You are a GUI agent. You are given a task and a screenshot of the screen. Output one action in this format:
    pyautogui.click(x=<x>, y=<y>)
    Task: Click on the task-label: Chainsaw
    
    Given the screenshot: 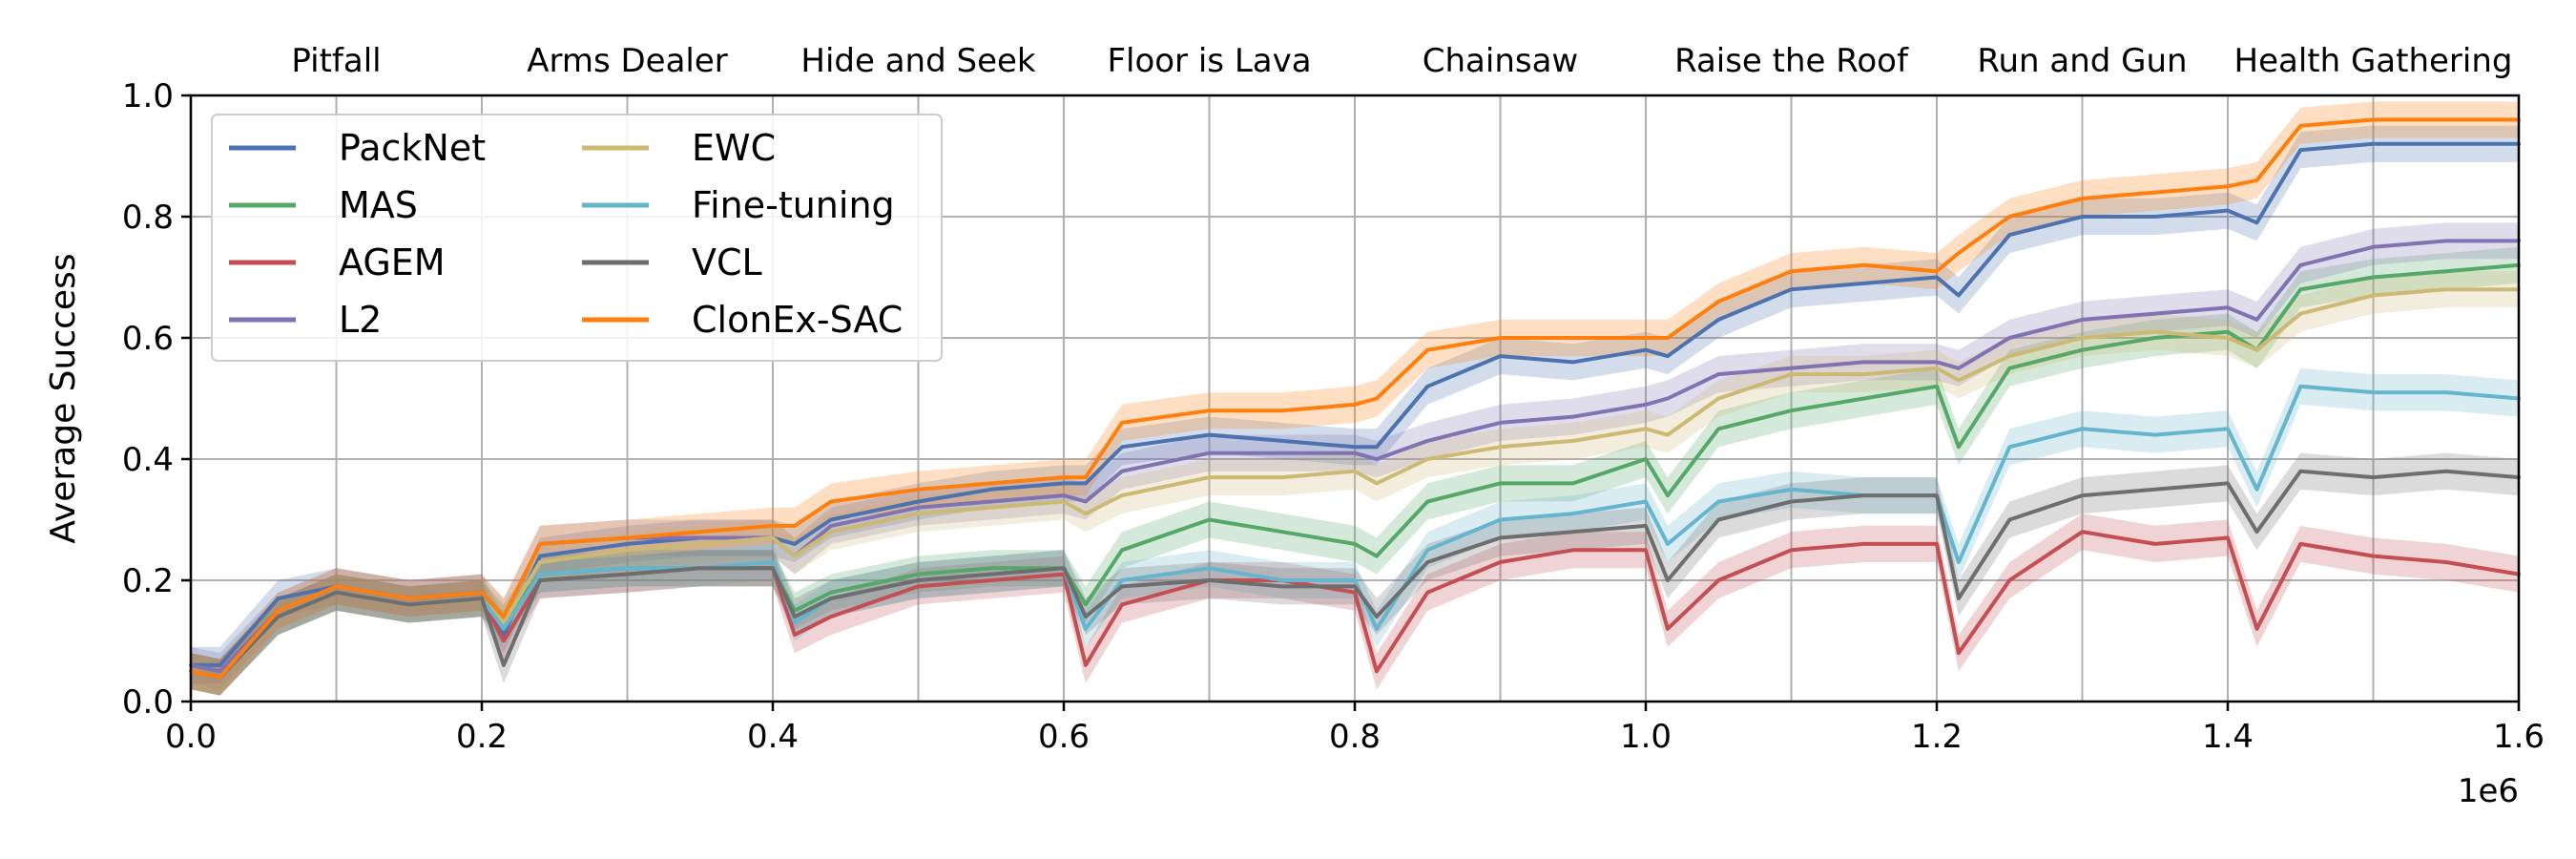 What is the action you would take?
    pyautogui.click(x=1500, y=61)
    